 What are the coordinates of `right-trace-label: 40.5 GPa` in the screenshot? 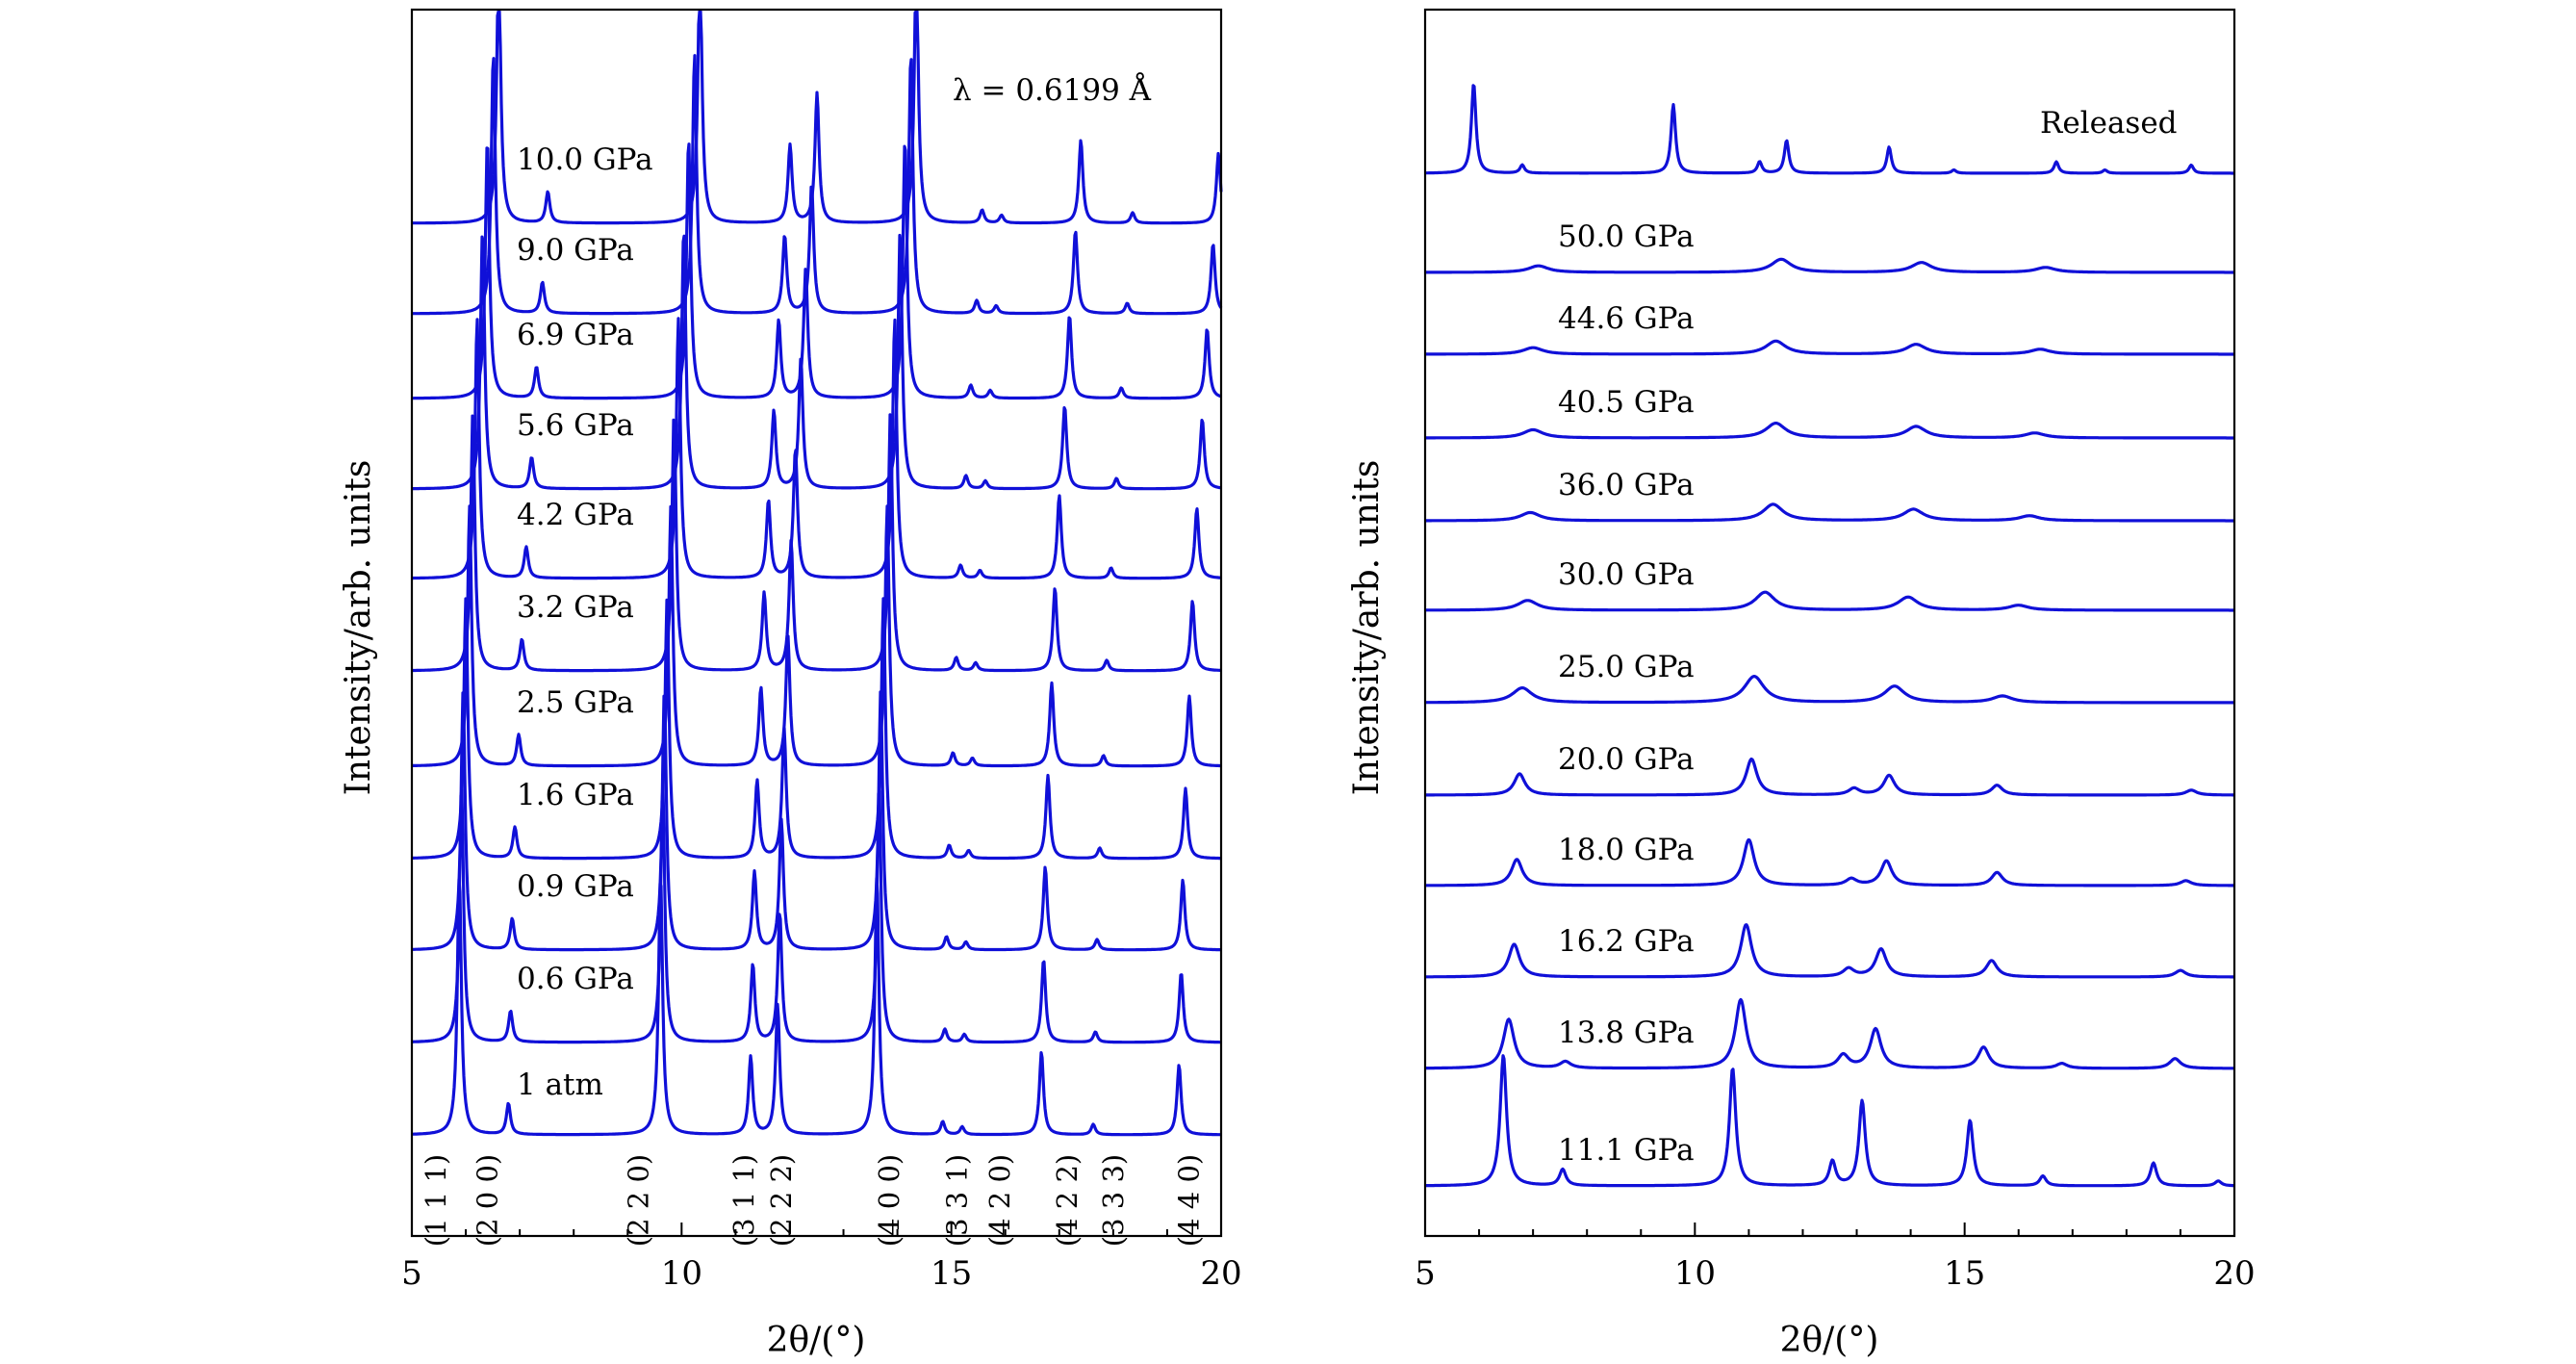 It's located at (1626, 402).